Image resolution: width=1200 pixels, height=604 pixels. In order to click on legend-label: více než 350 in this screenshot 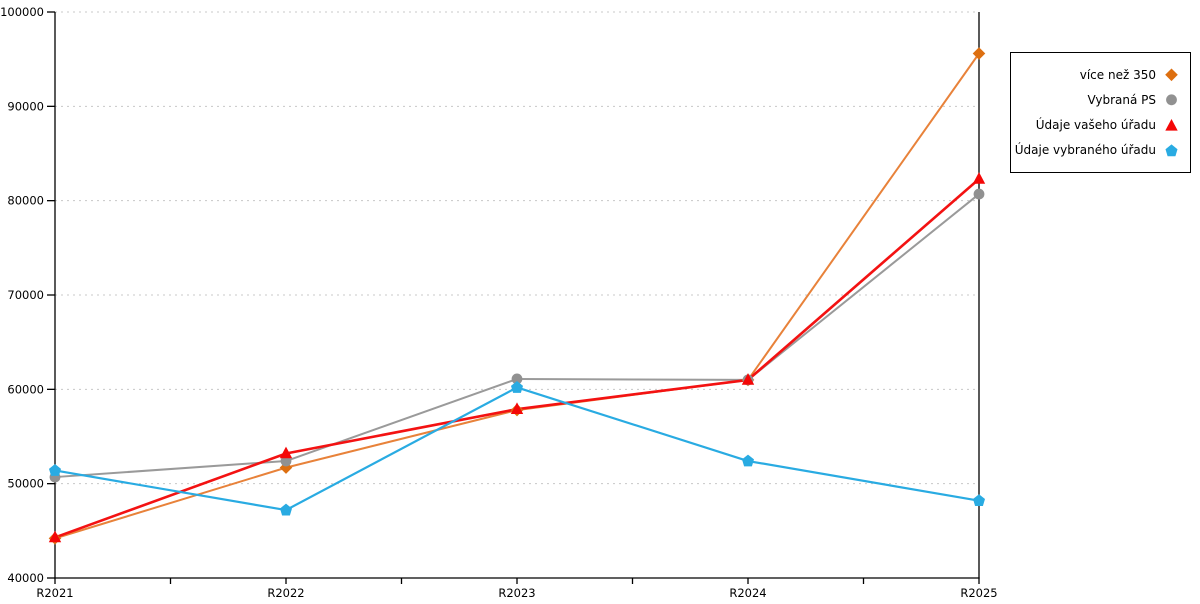, I will do `click(1117, 74)`.